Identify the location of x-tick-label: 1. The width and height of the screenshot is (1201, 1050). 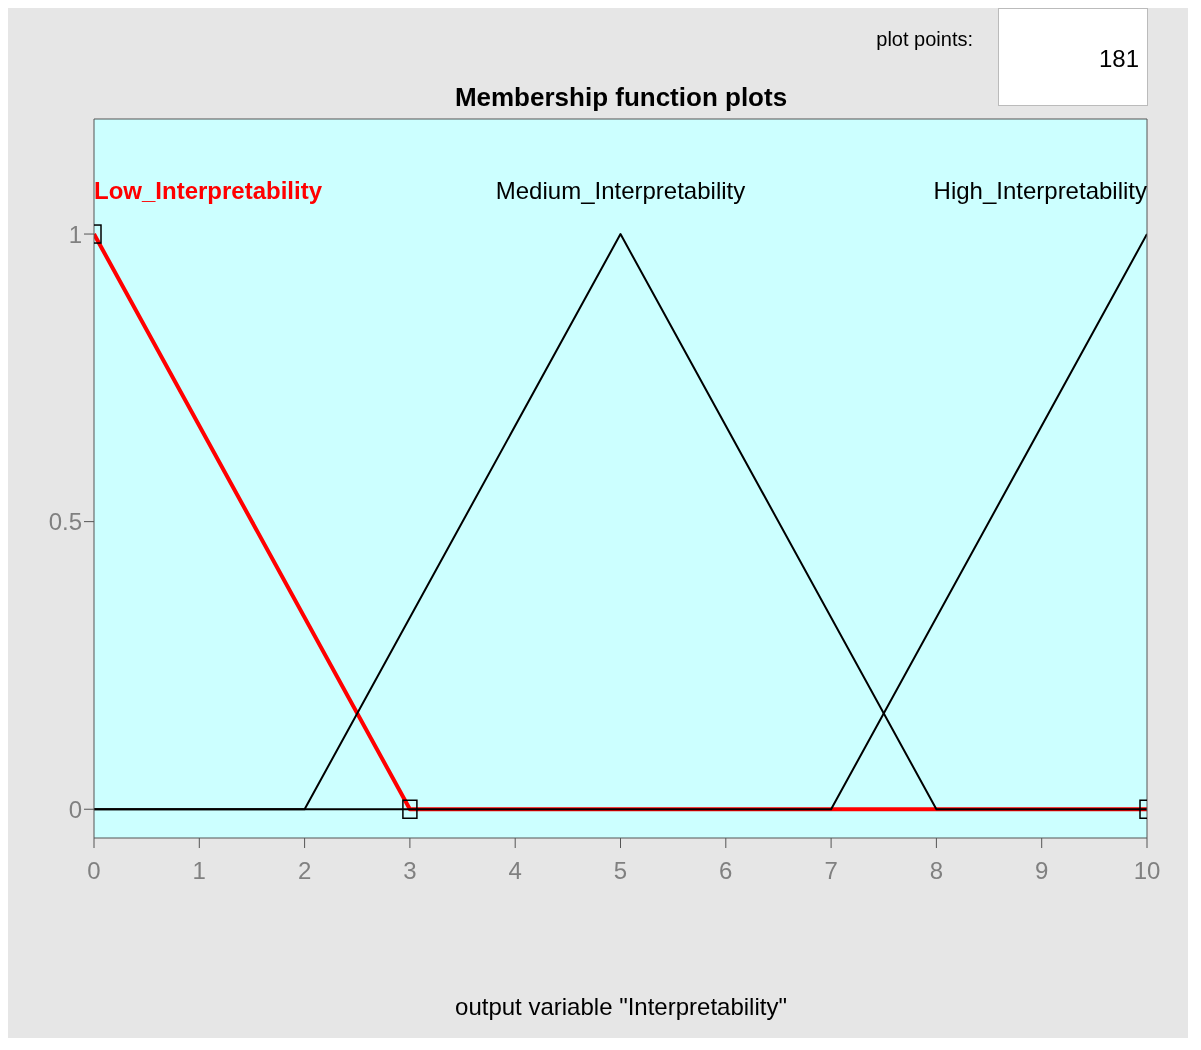
(199, 871).